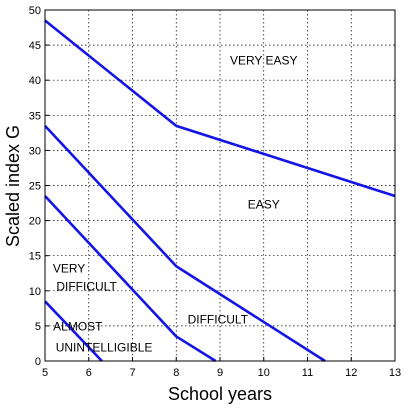  What do you see at coordinates (35, 257) in the screenshot?
I see `y-tick-label: 15` at bounding box center [35, 257].